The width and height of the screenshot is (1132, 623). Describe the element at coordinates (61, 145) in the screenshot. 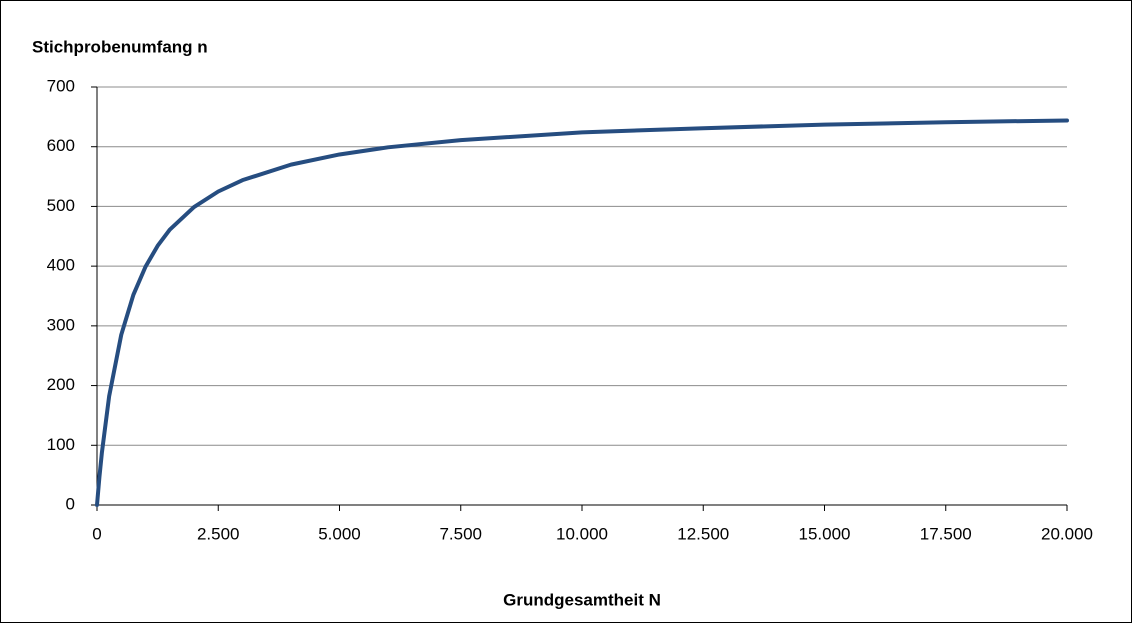

I see `y-tick-label: 600` at that location.